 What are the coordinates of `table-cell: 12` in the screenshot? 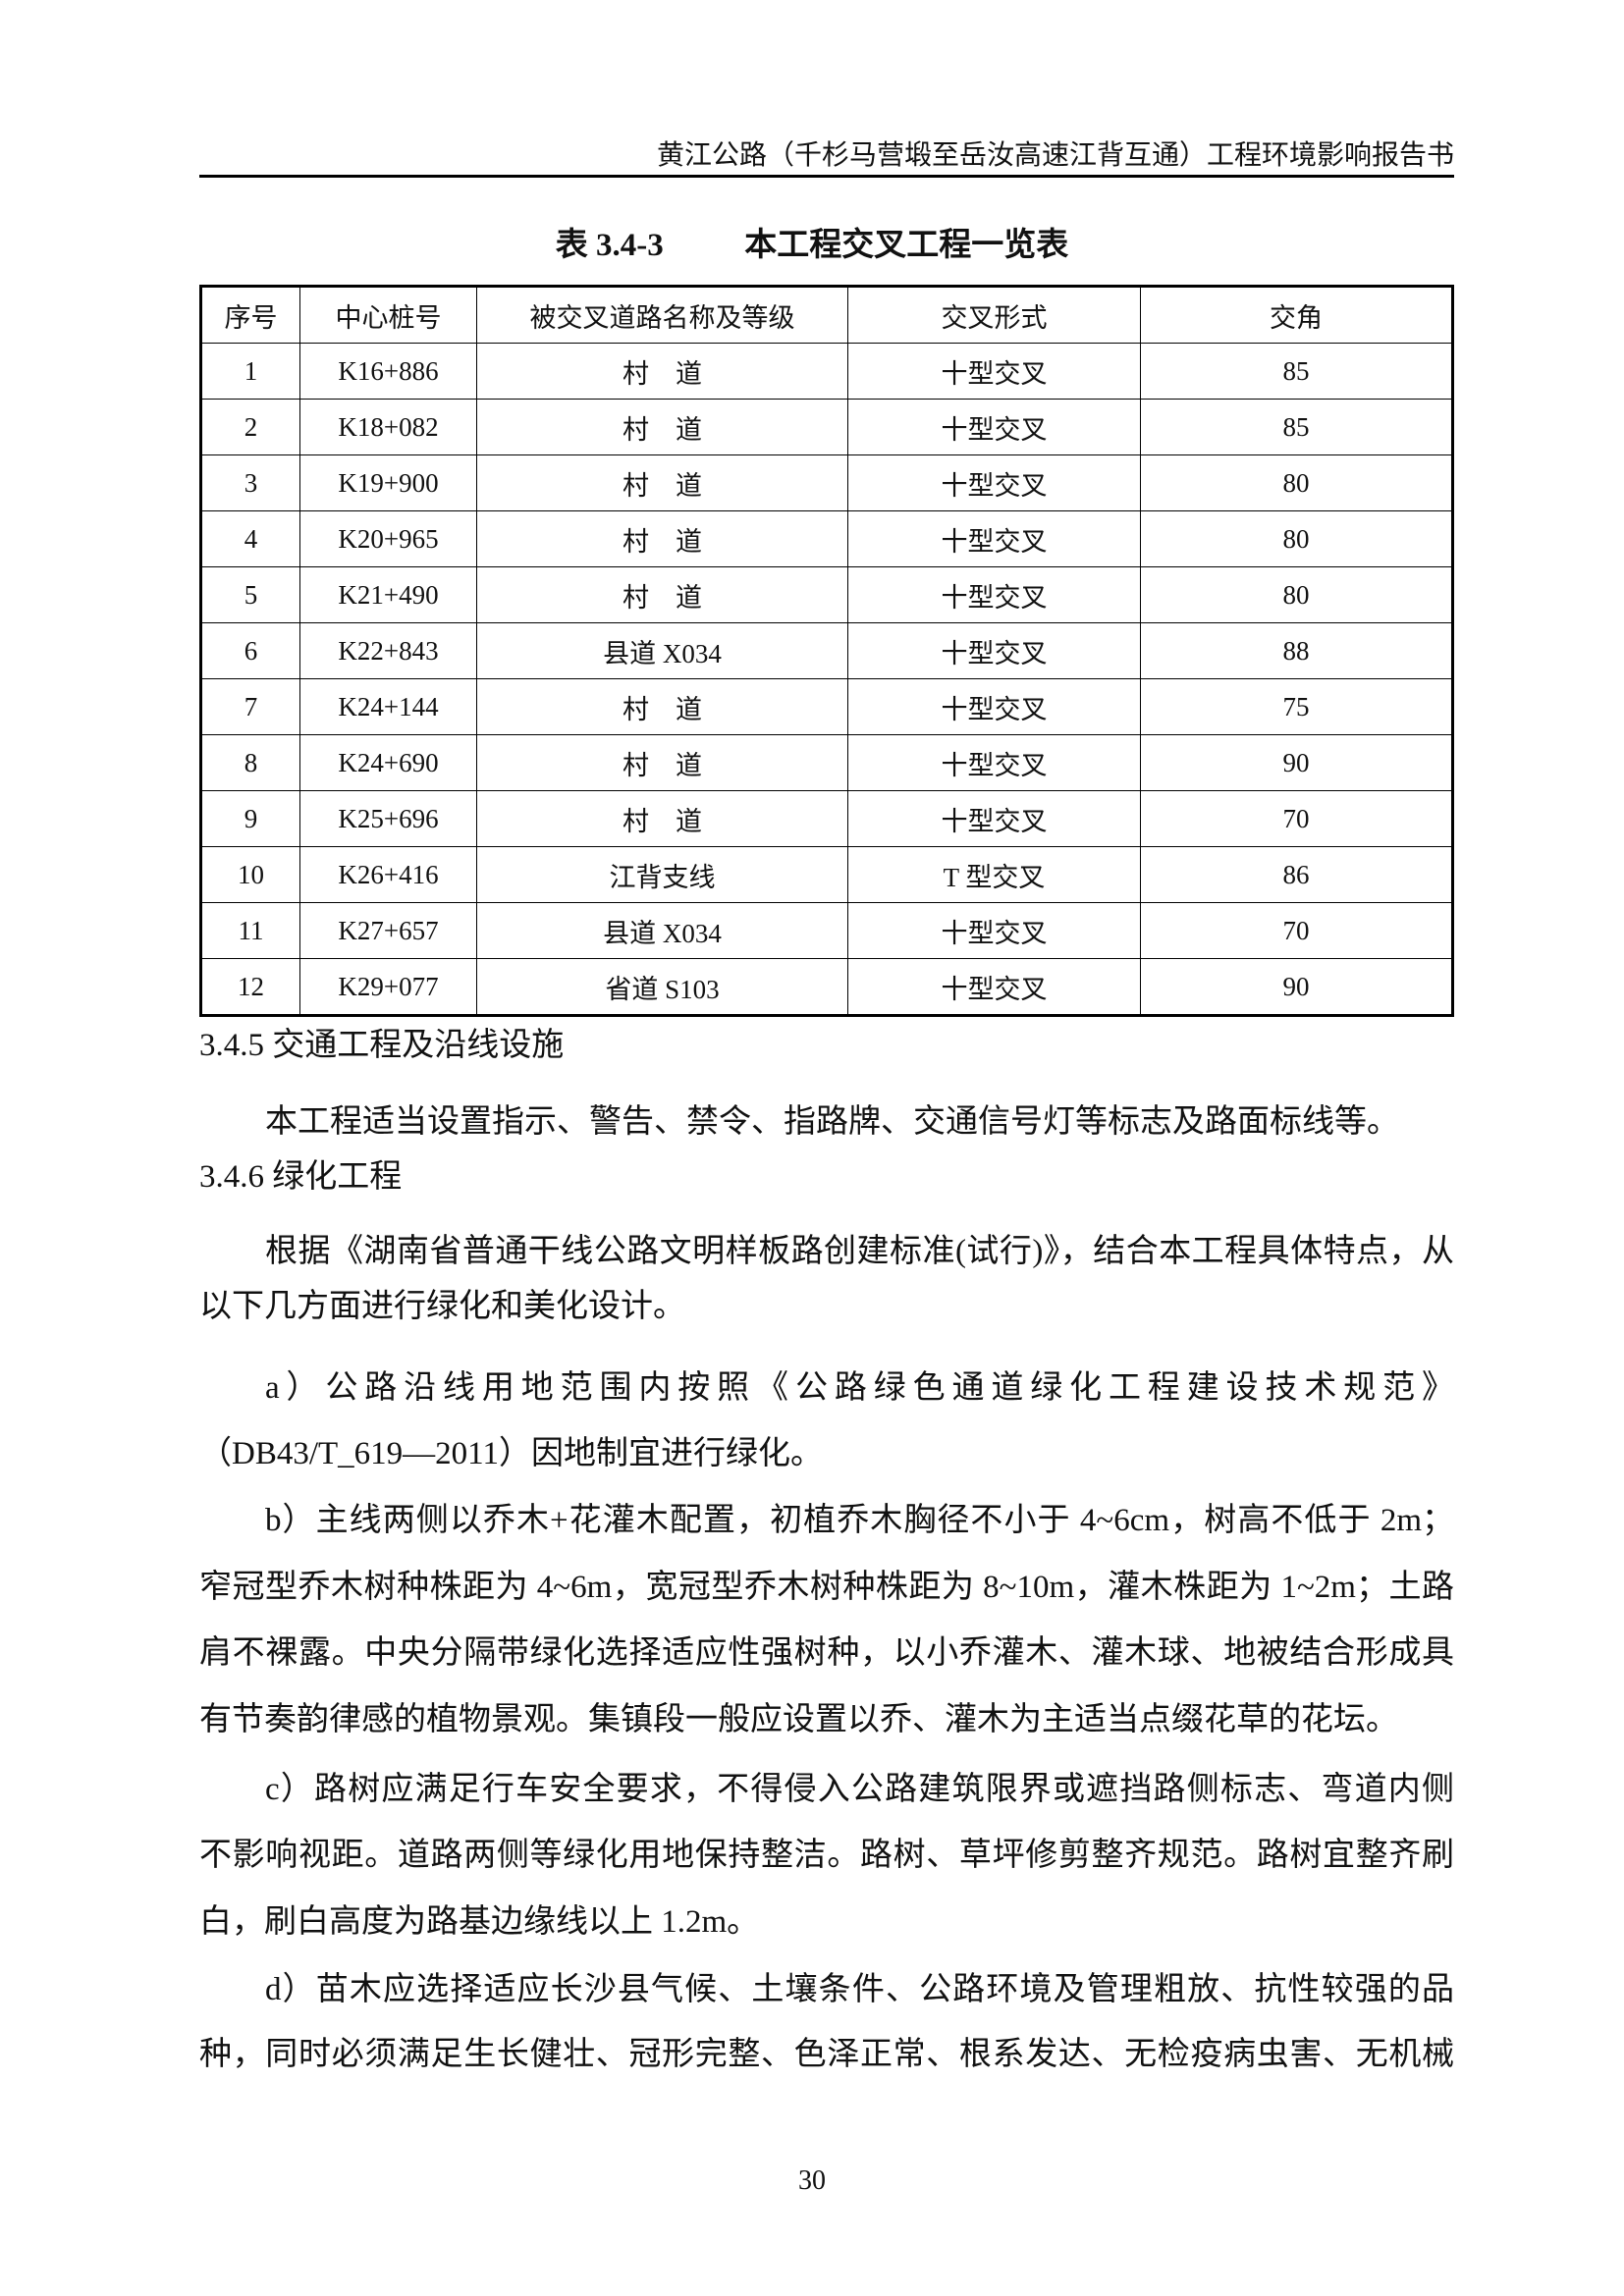 It's located at (250, 987).